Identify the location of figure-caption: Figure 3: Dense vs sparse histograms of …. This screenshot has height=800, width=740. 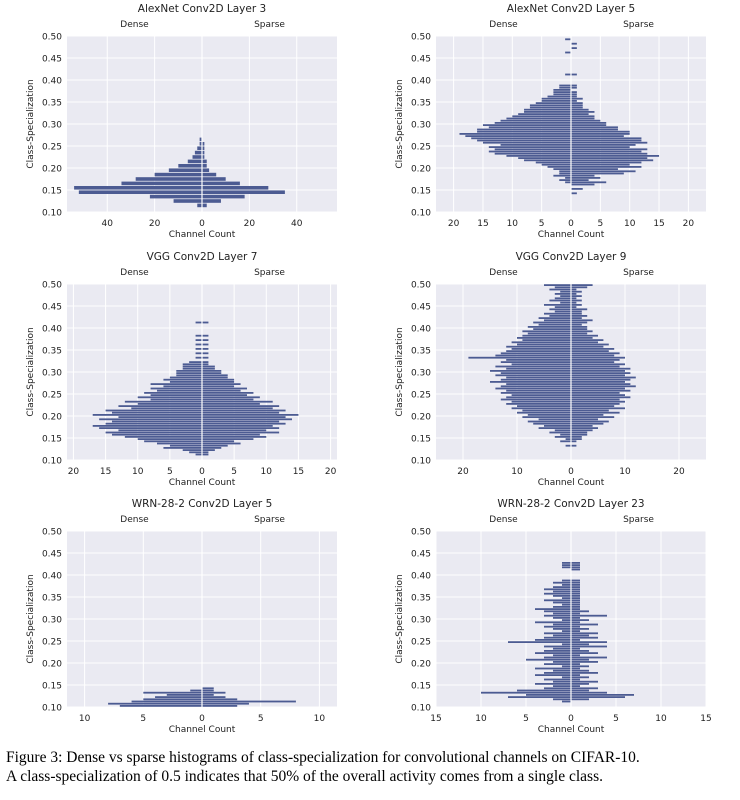
(371, 767).